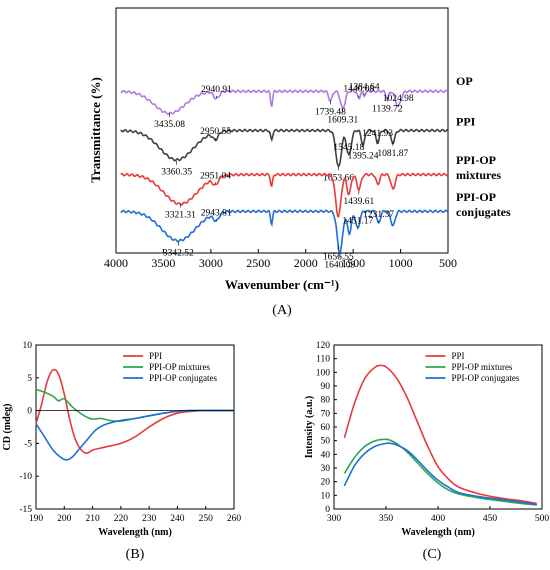  Describe the element at coordinates (323, 360) in the screenshot. I see `c-y-tick-label-110: 110` at that location.